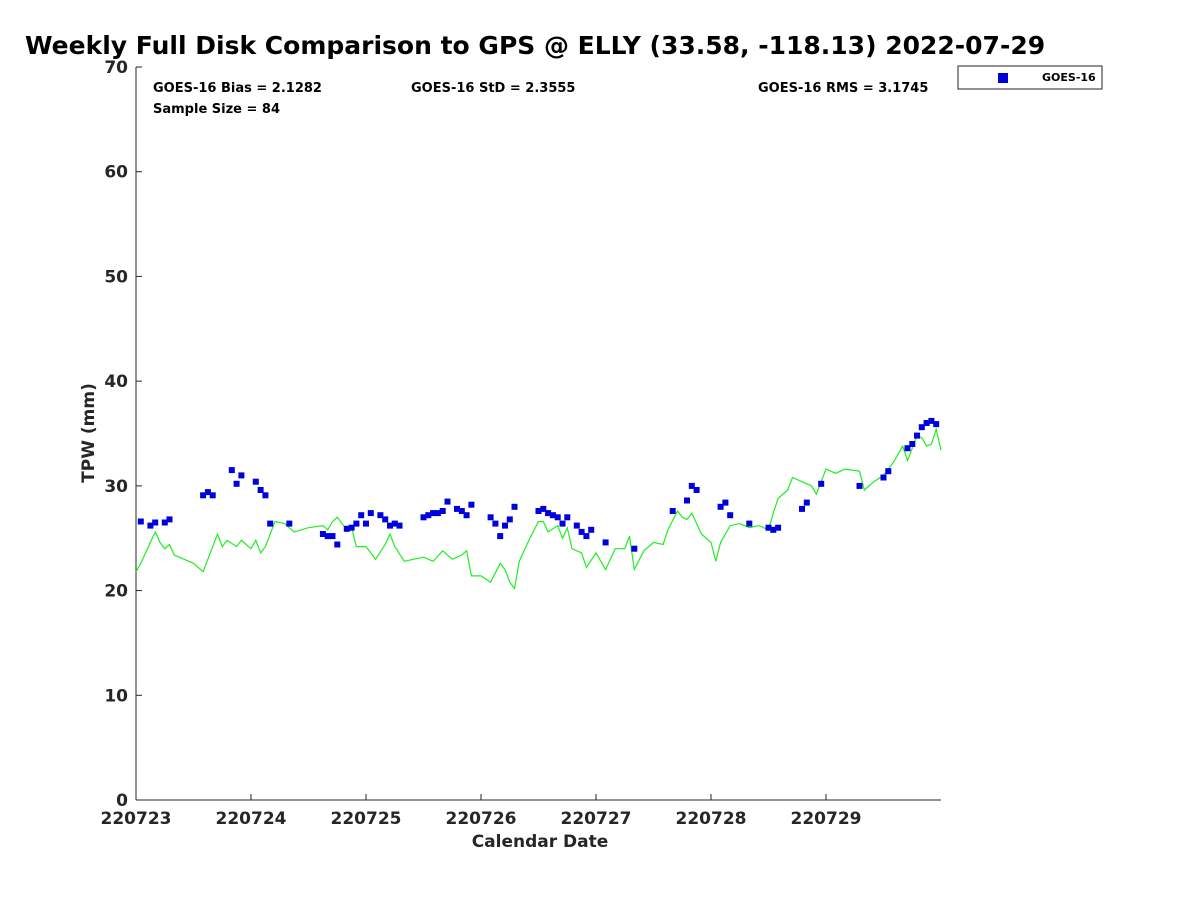  What do you see at coordinates (711, 819) in the screenshot?
I see `x-tick-label: 220728` at bounding box center [711, 819].